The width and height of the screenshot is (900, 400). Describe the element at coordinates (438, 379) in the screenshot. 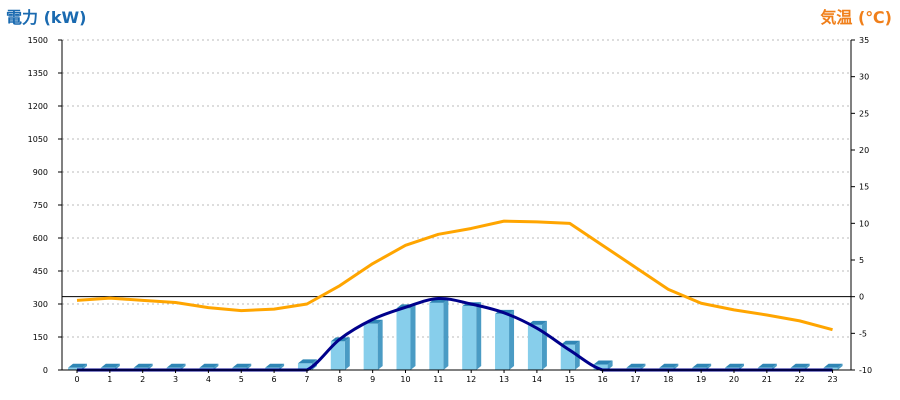

I see `x-tick-label: 11` at that location.